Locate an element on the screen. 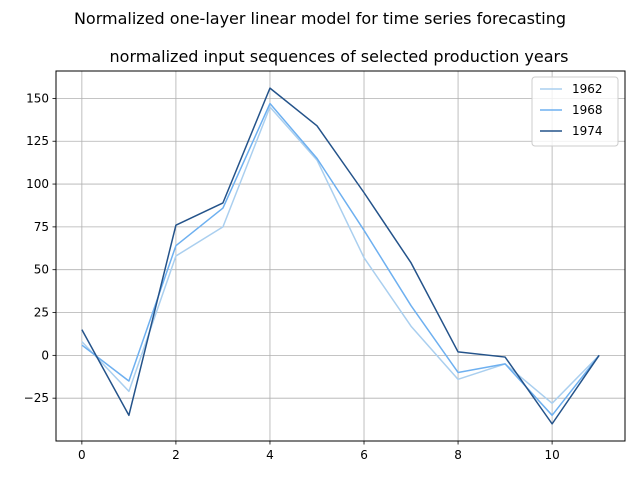 The width and height of the screenshot is (640, 480). legend-label-1968: 1968 is located at coordinates (587, 110).